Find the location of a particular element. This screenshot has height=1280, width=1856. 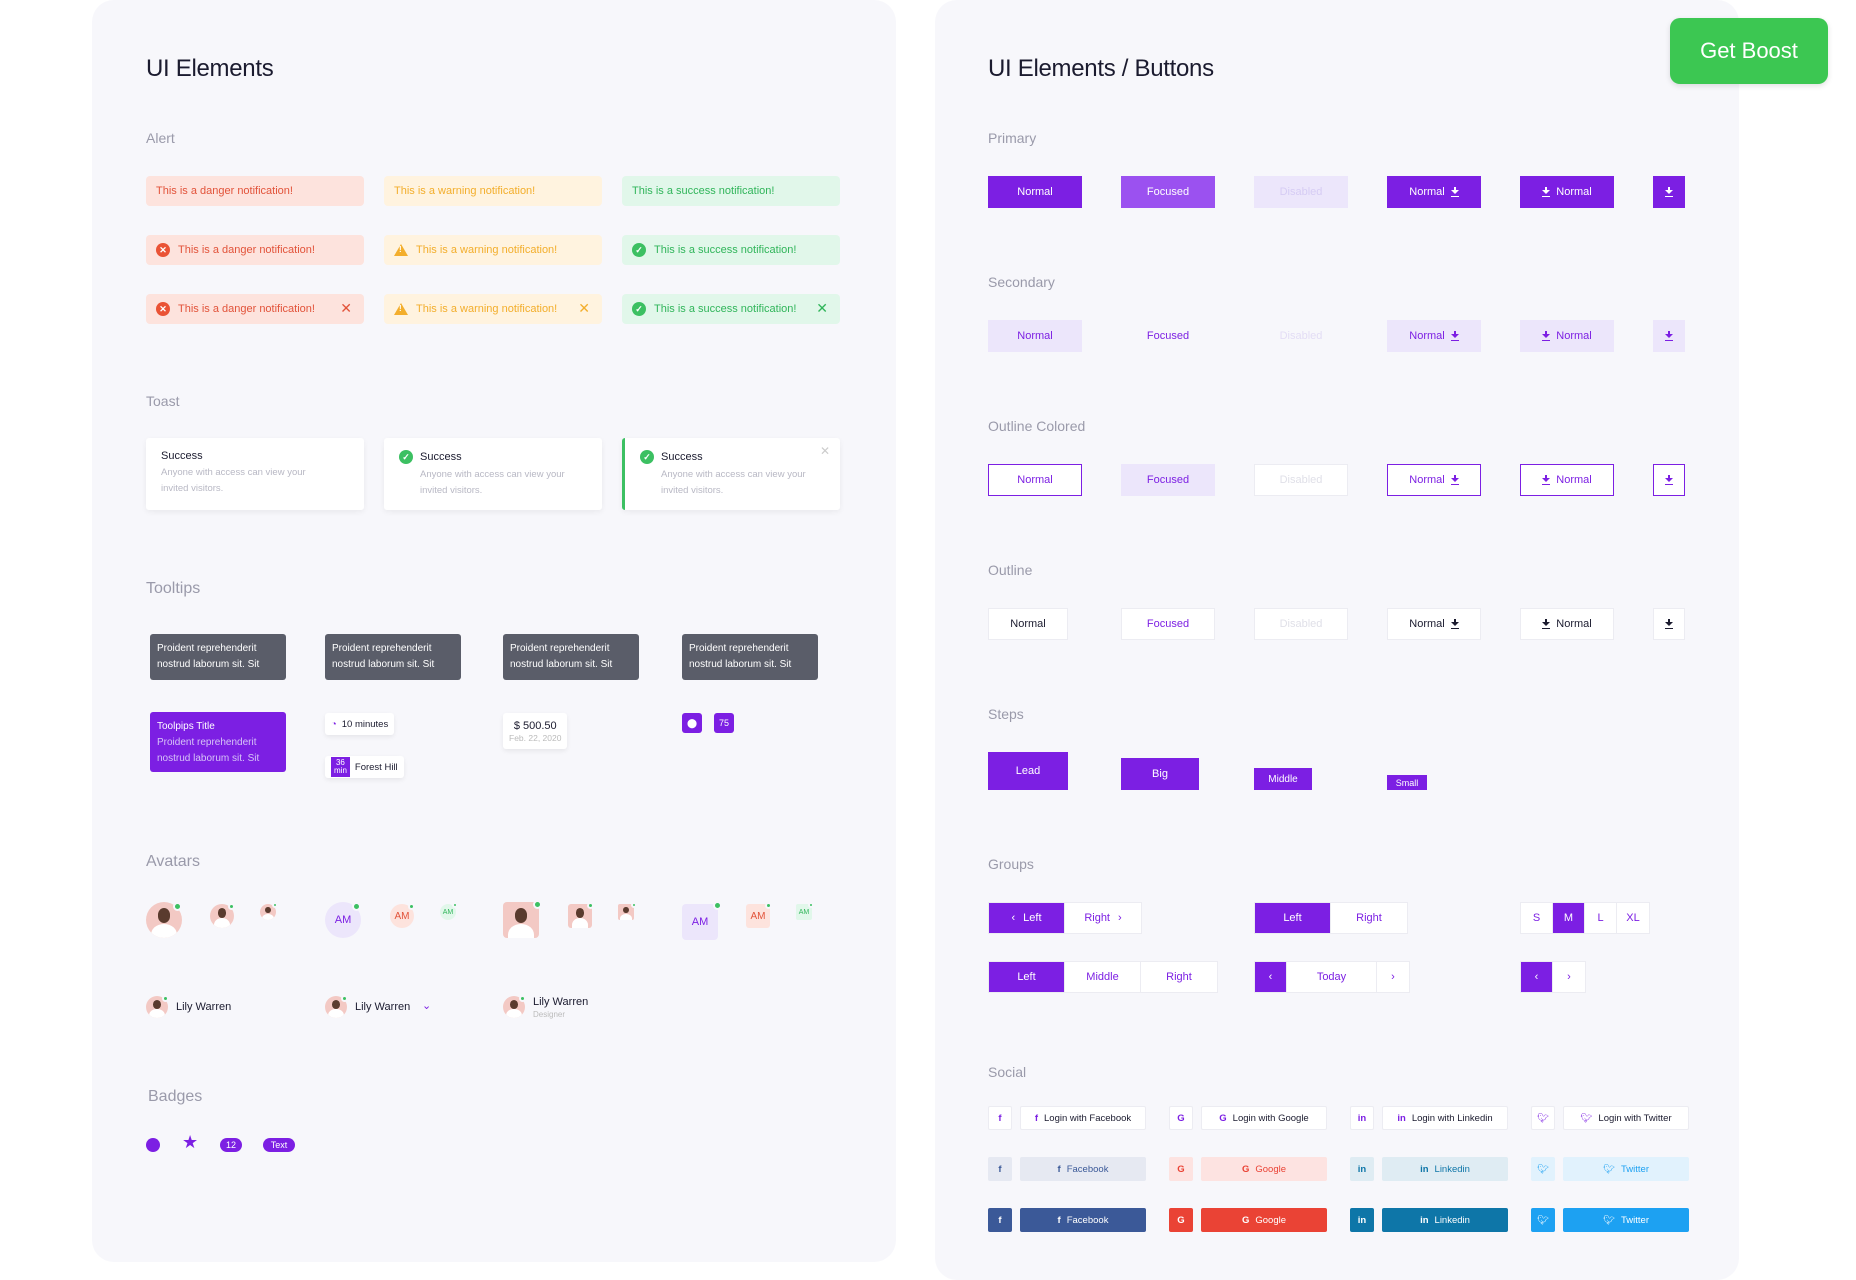

location-pin-icon: ⬤ is located at coordinates (692, 723).